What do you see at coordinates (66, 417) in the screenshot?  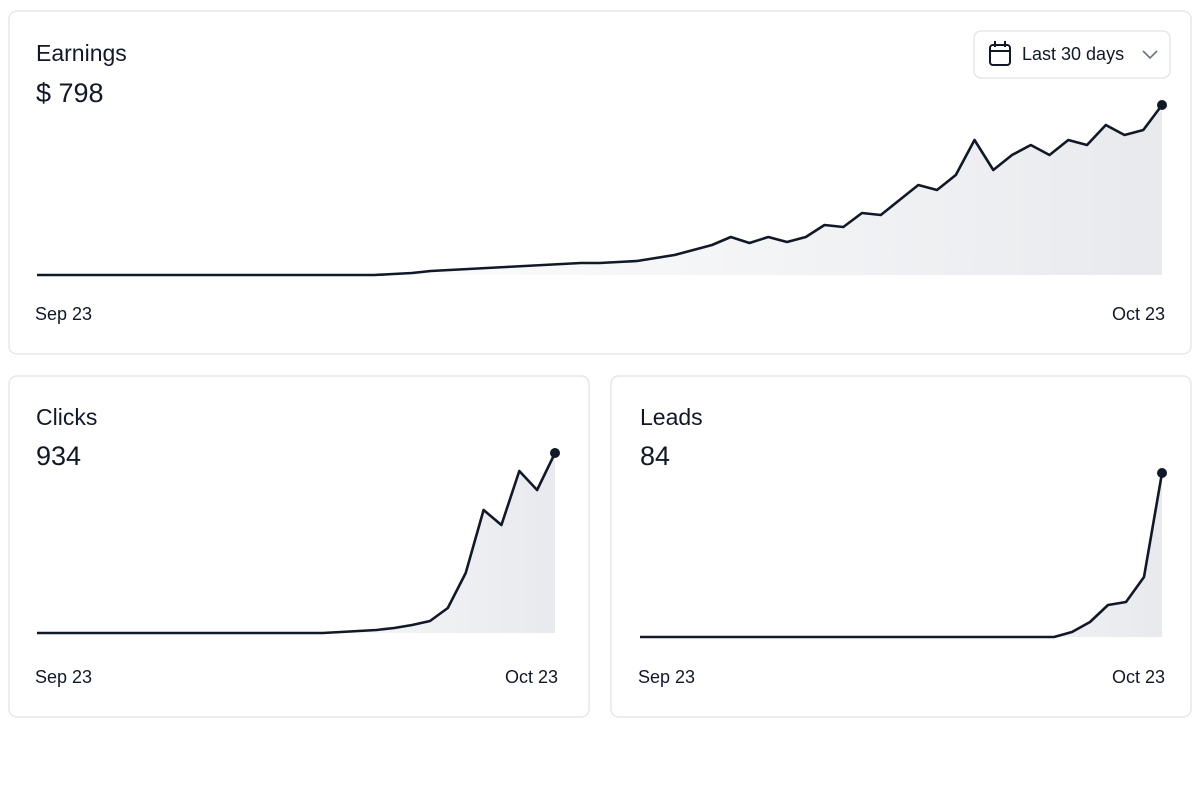 I see `card-title: Clicks` at bounding box center [66, 417].